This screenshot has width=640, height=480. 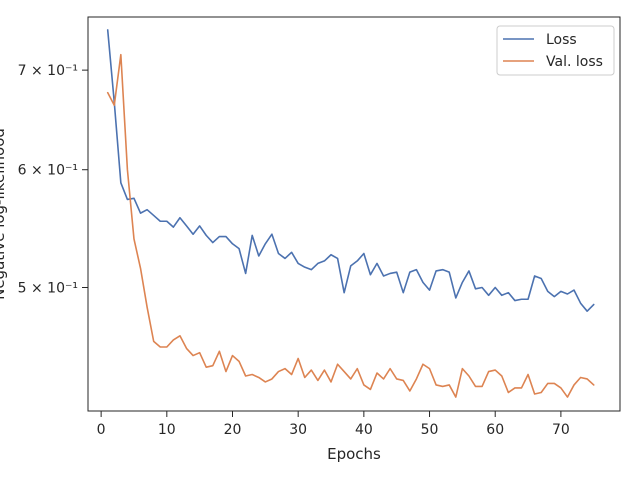 I want to click on x-tick-label: 0, so click(x=101, y=430).